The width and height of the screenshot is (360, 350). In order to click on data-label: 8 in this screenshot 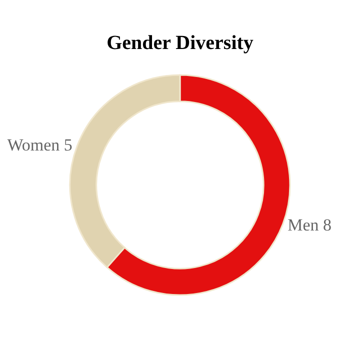, I will do `click(327, 225)`.